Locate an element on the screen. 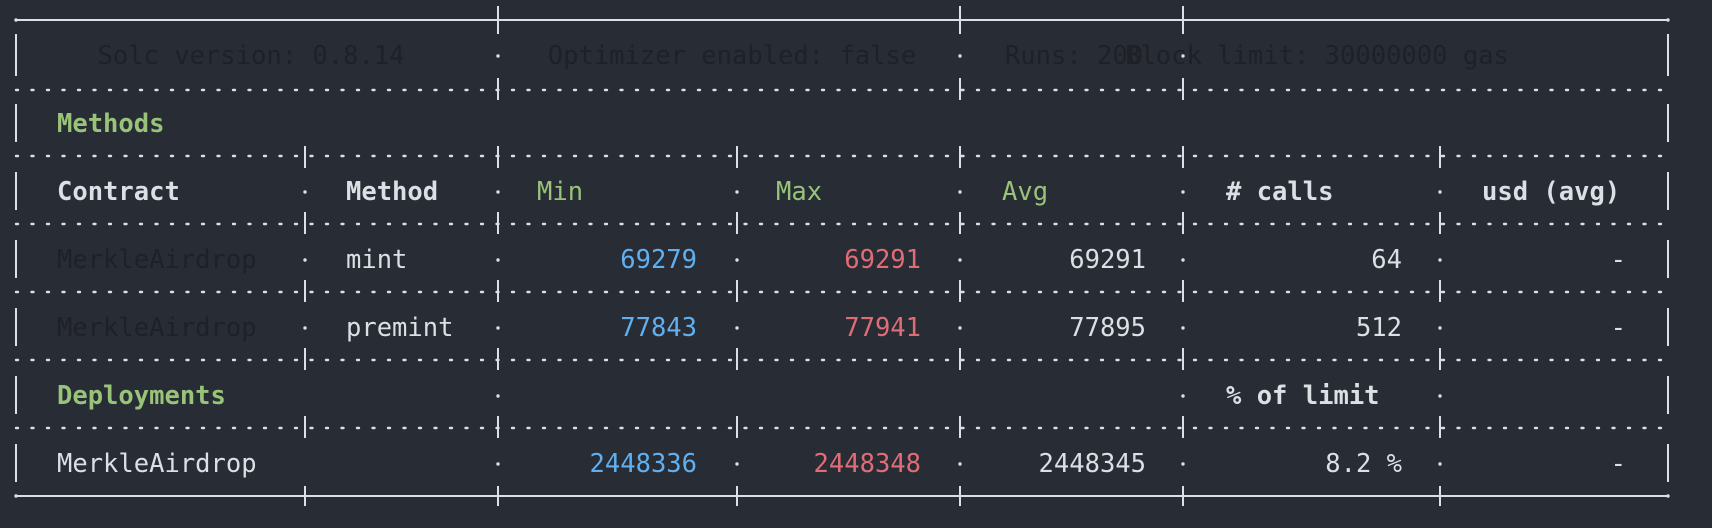 This screenshot has width=1712, height=528. row-max: 77941 is located at coordinates (882, 328).